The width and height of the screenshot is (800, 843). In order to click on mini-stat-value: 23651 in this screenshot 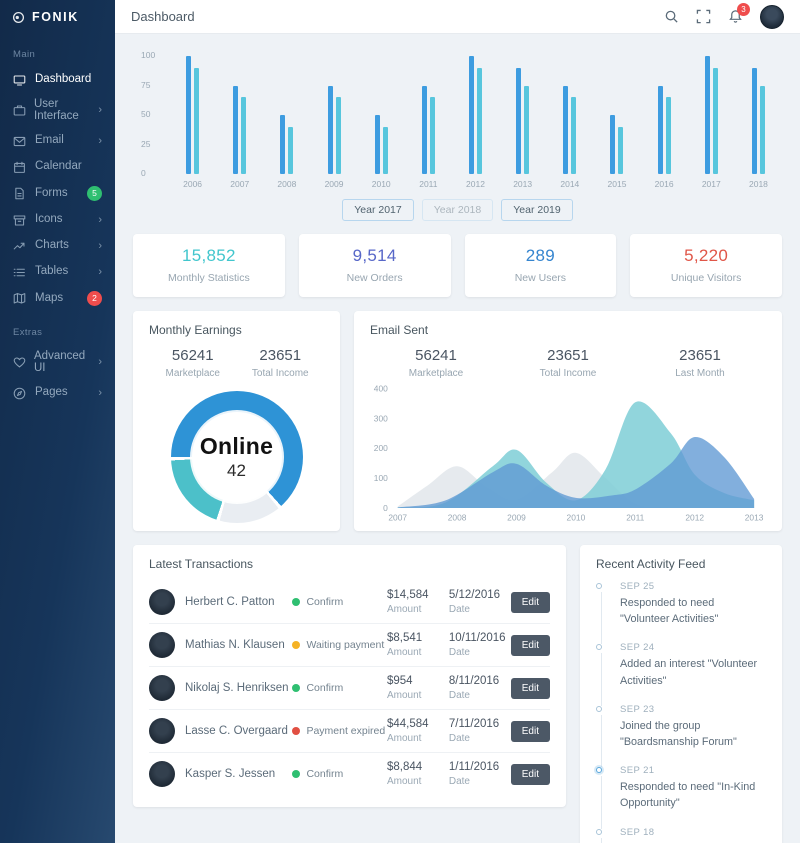, I will do `click(568, 355)`.